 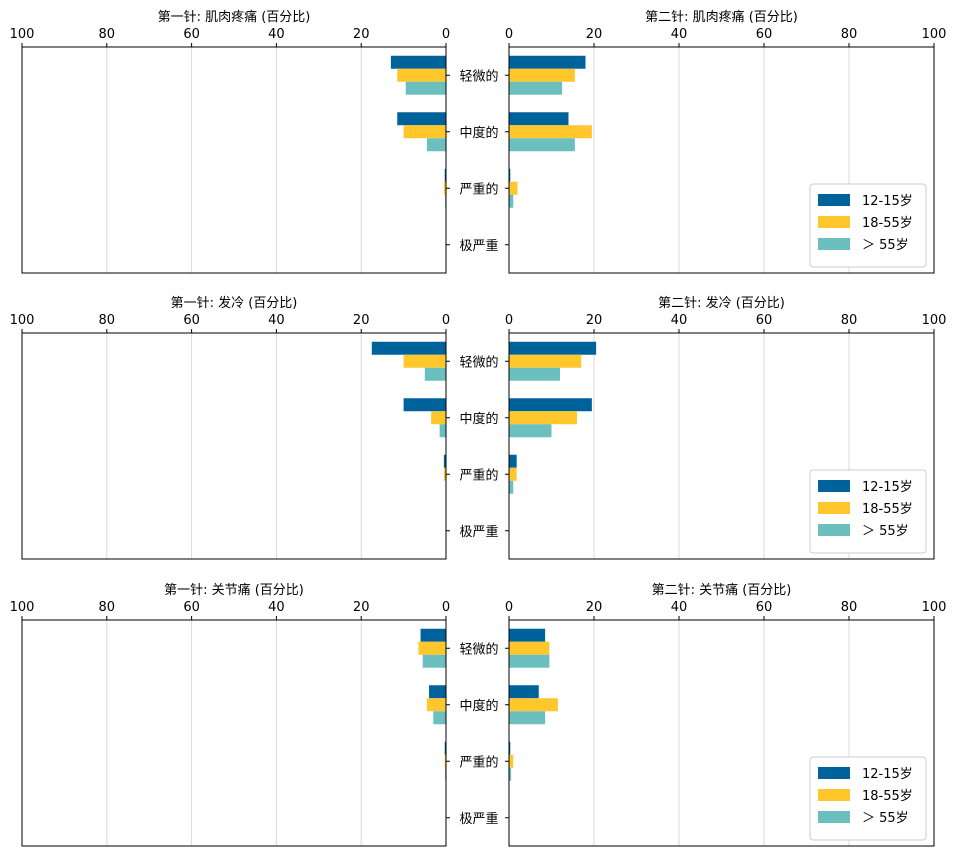 I want to click on panel-title: 第一针: 肌肉疼痛 (百分比), so click(x=234, y=17).